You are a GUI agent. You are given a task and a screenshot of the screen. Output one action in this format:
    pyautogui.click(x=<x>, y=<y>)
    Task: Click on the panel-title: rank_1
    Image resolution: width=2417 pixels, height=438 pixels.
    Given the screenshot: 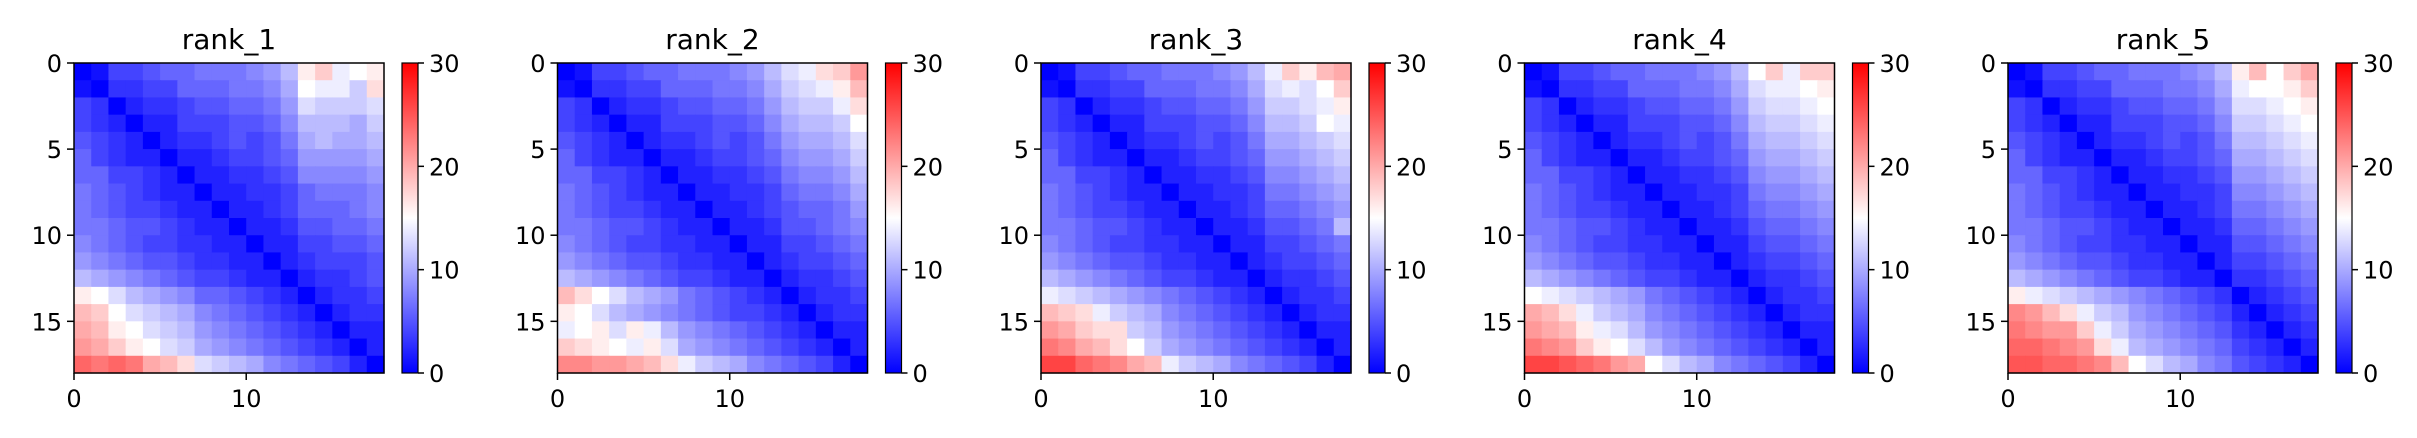 What is the action you would take?
    pyautogui.click(x=229, y=39)
    